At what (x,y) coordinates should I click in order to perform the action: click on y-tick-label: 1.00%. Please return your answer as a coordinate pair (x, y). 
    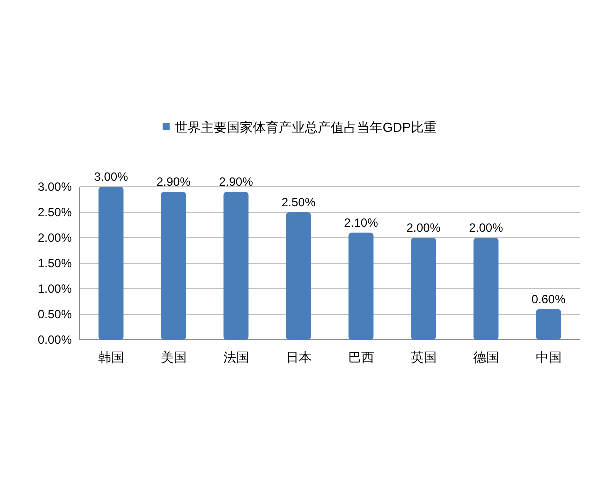
    Looking at the image, I should click on (55, 289).